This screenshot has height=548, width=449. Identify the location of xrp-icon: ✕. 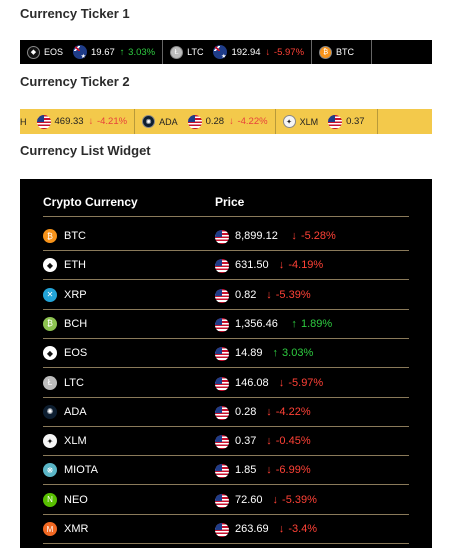
(50, 294).